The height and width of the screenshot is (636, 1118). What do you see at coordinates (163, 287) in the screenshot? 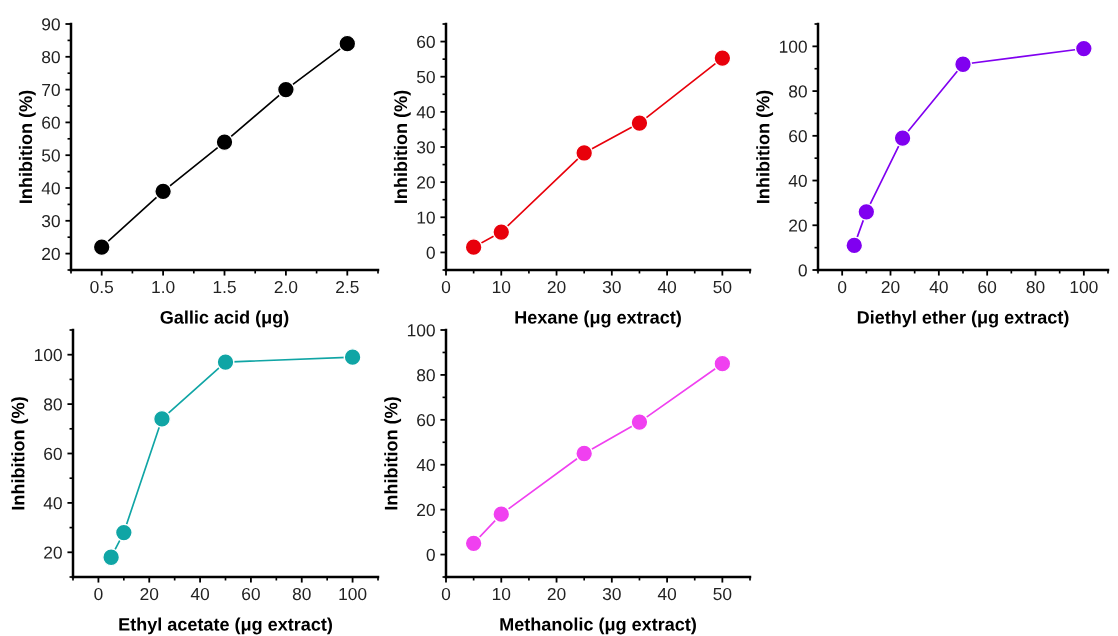
I see `x-tick-label: 1.0` at bounding box center [163, 287].